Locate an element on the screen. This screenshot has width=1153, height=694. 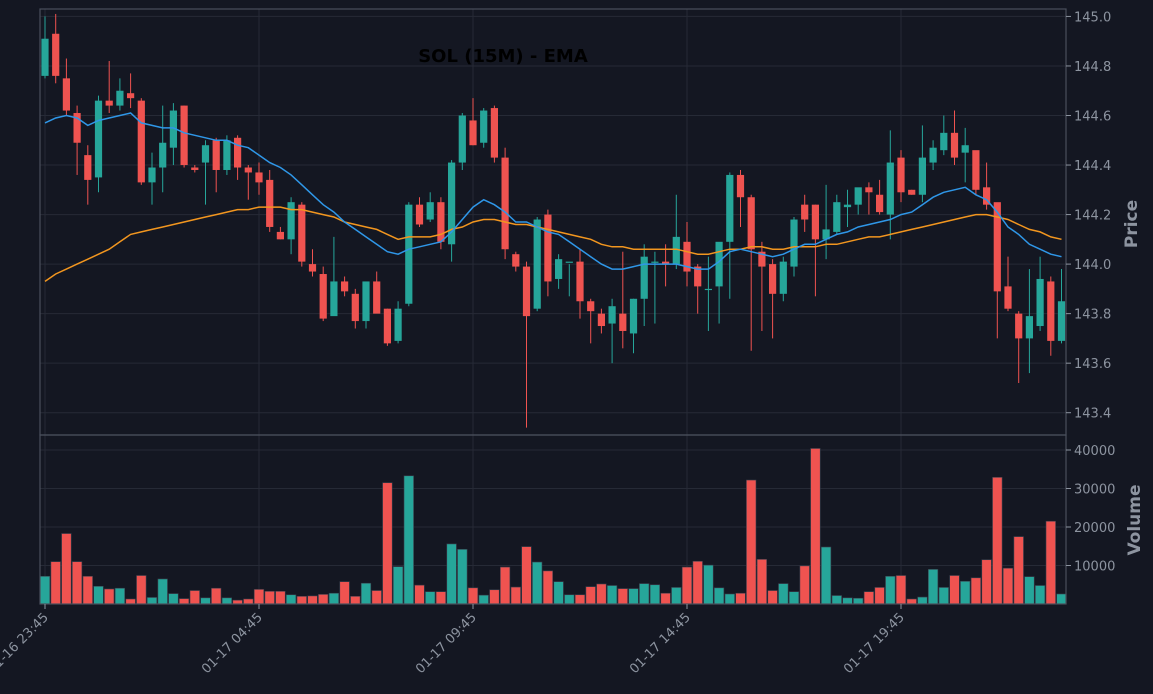
price-tick-label: 144.6 is located at coordinates (1092, 117).